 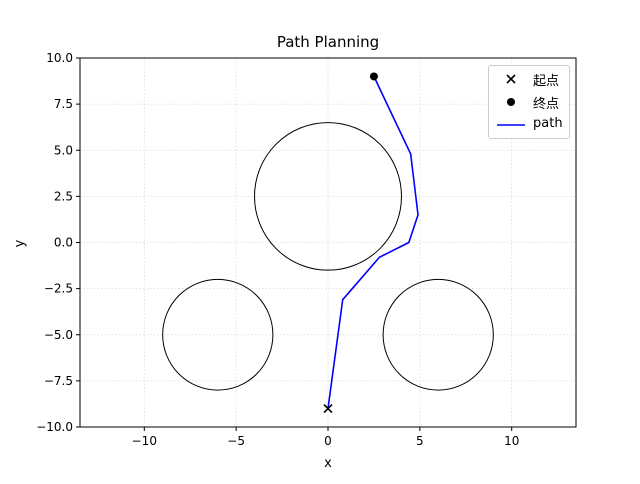 I want to click on y-tick-label: 7.5, so click(x=63, y=104).